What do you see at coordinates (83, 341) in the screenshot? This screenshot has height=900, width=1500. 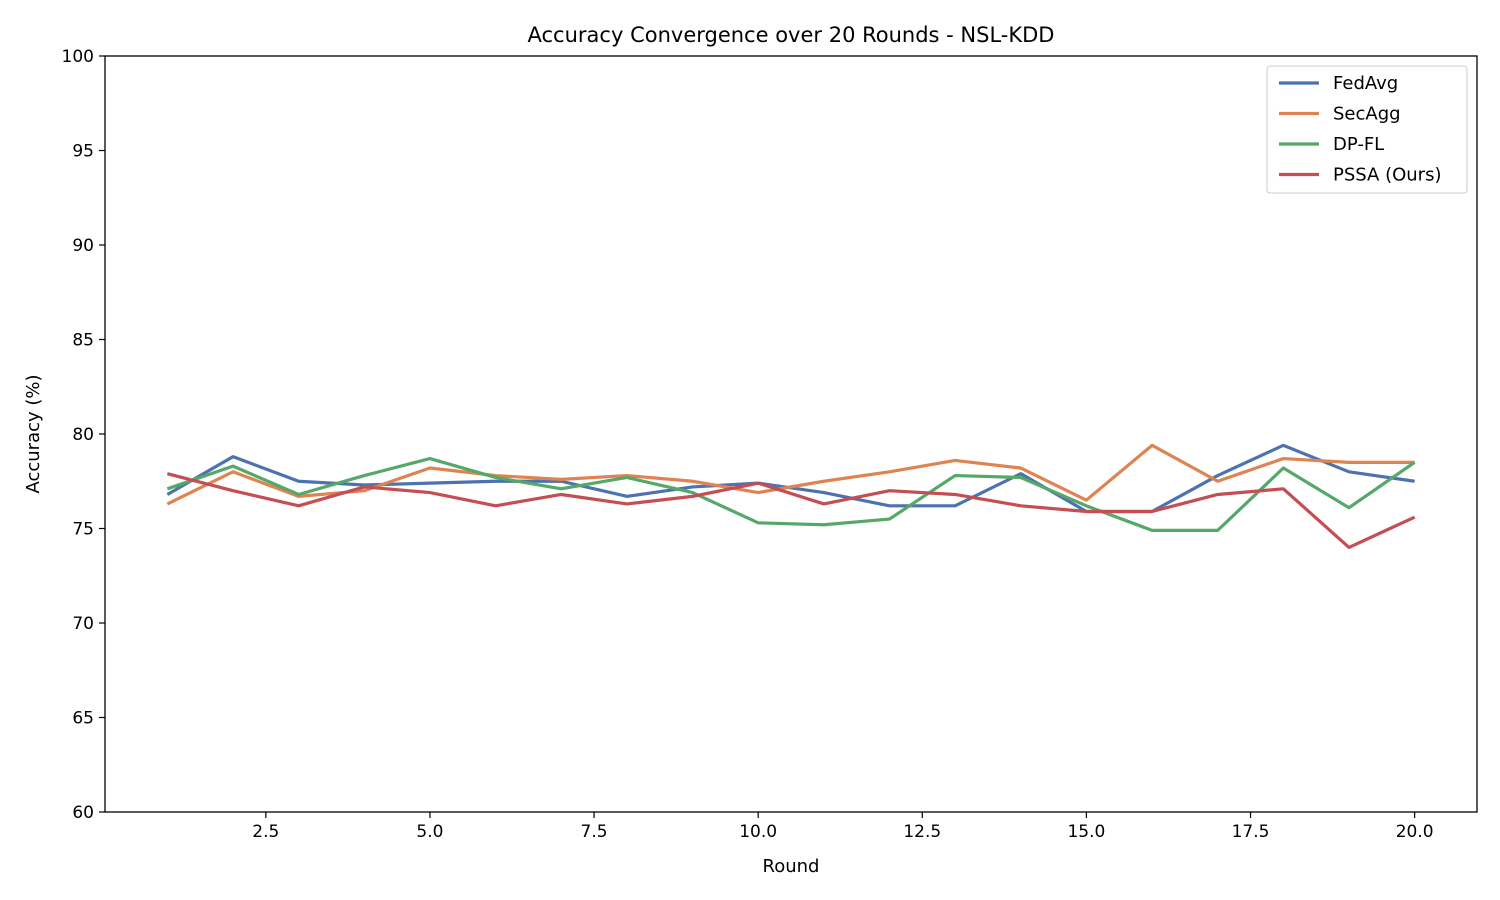 I see `y-tick-label: 85` at bounding box center [83, 341].